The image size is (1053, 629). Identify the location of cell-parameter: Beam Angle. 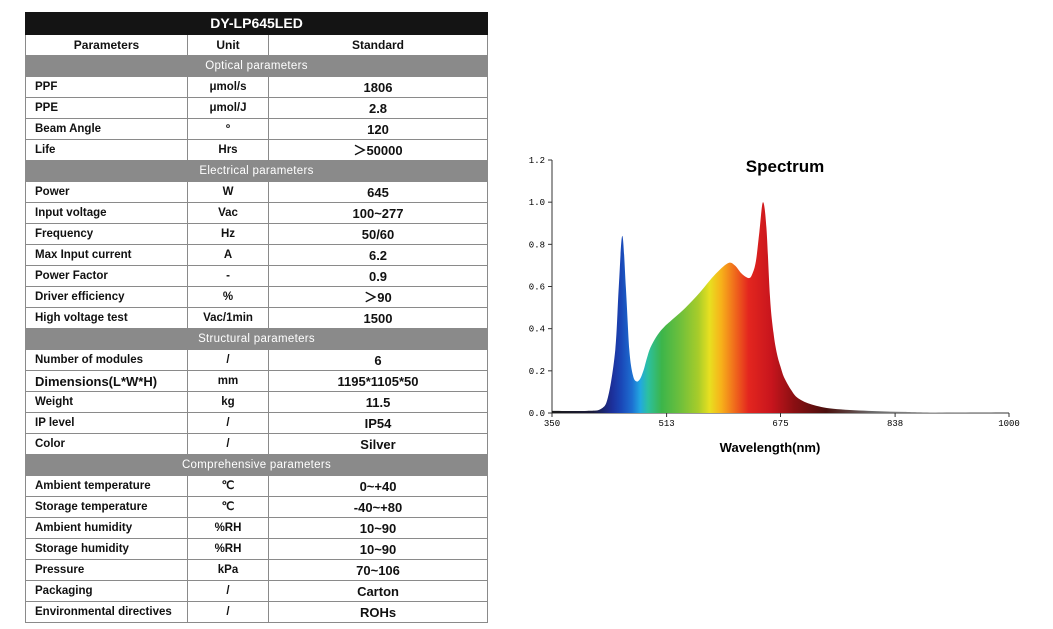
(106, 129).